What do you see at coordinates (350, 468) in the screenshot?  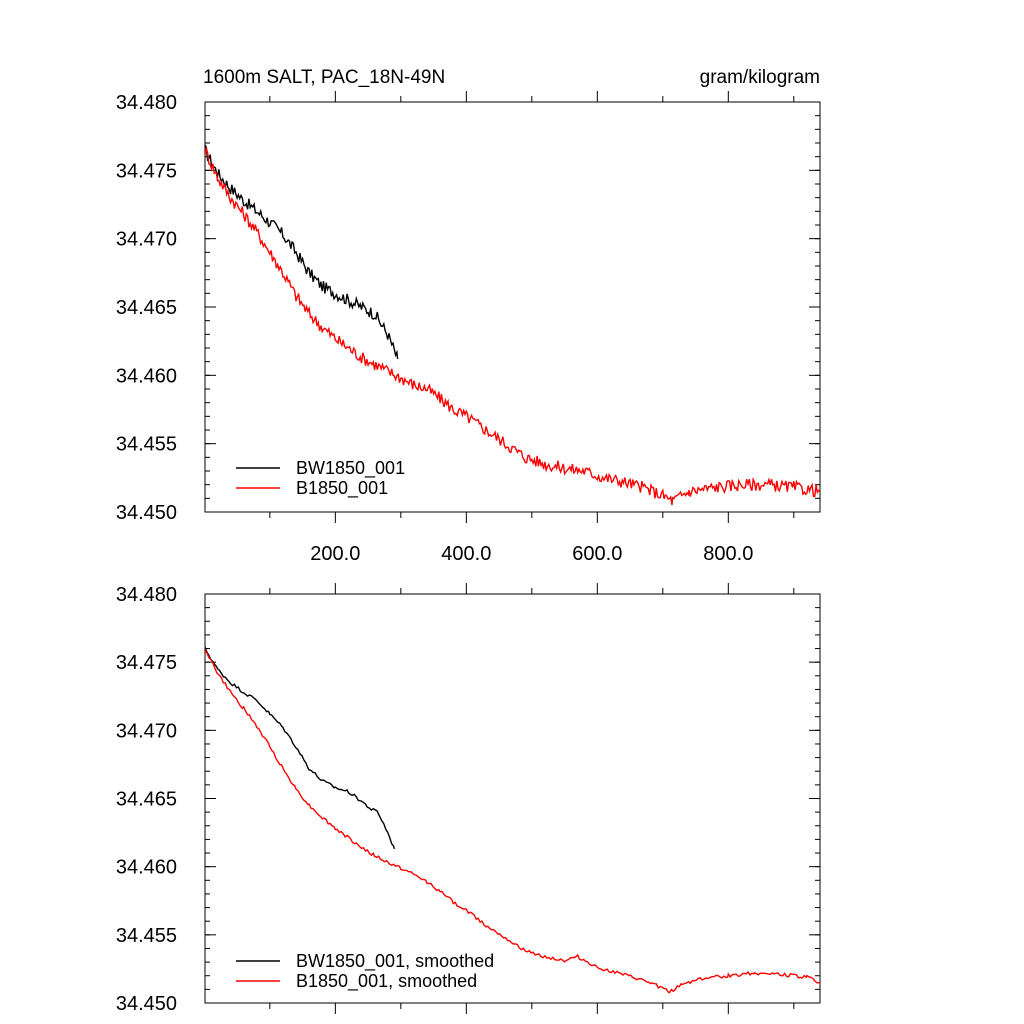 I see `legend-label: BW1850_001` at bounding box center [350, 468].